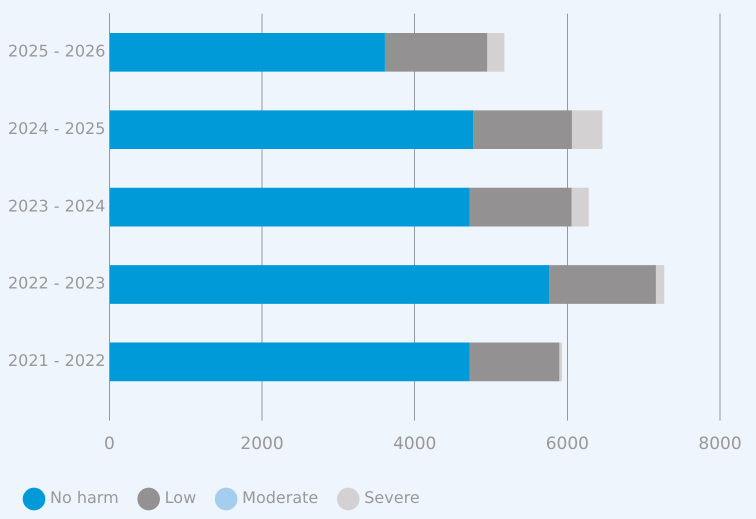 The width and height of the screenshot is (756, 519). I want to click on y-tick-label: 2023 - 2024, so click(57, 206).